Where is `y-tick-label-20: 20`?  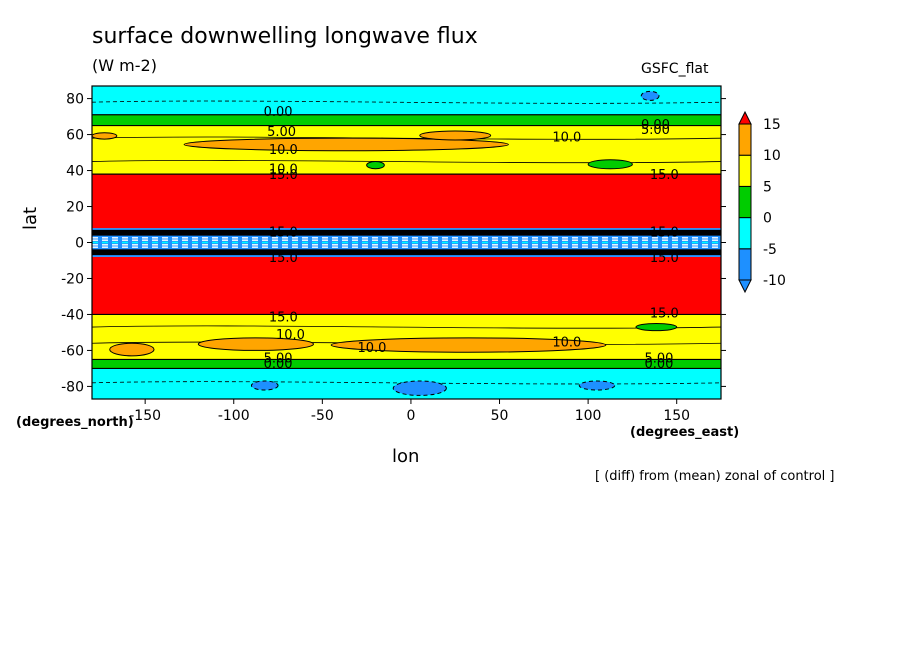
y-tick-label-20: 20 is located at coordinates (75, 208).